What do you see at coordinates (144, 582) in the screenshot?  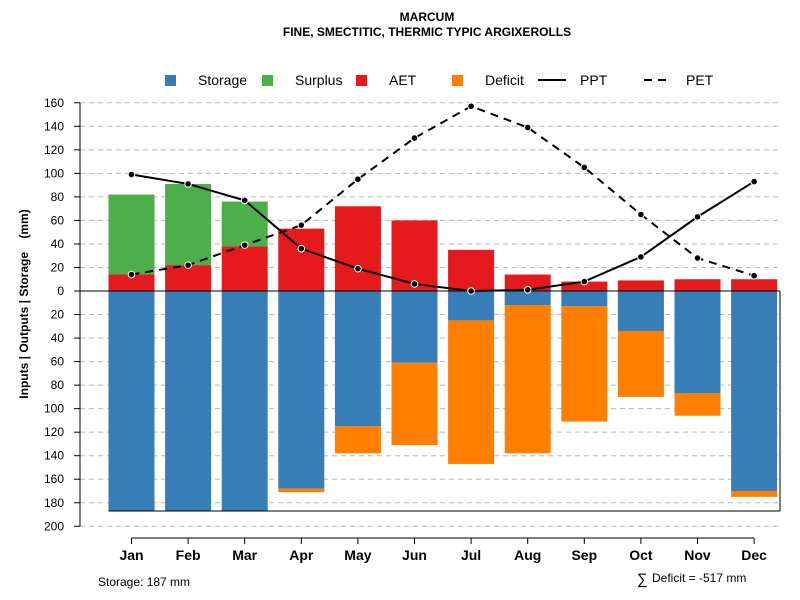 I see `storage-note: Storage: 187 mm` at bounding box center [144, 582].